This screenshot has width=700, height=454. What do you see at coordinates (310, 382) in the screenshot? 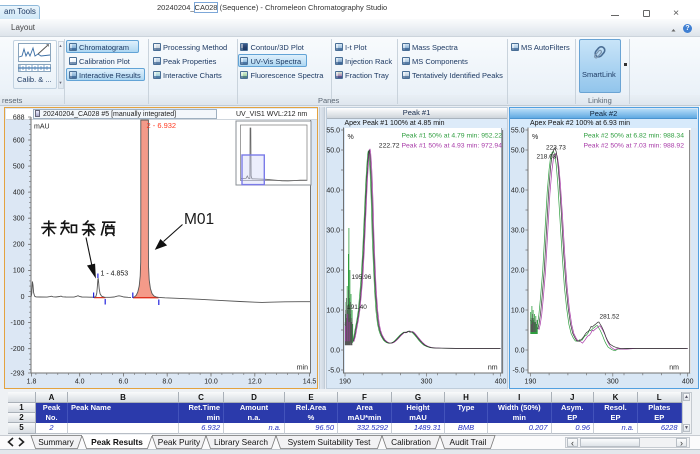
I see `svg-text: 14.5` at bounding box center [310, 382].